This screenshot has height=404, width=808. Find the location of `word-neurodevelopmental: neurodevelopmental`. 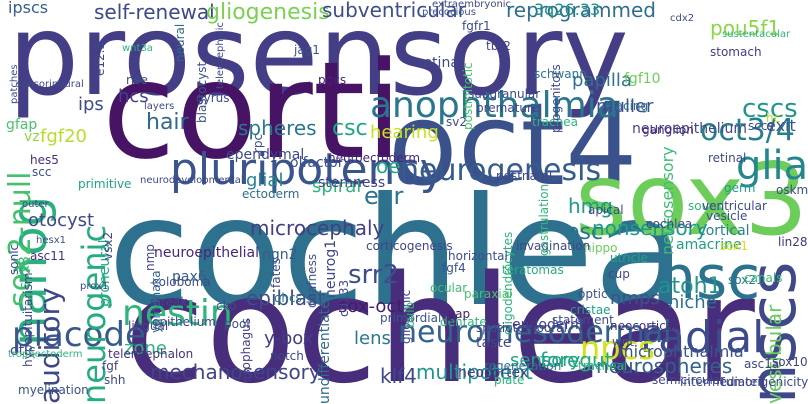

word-neurodevelopmental: neurodevelopmental is located at coordinates (192, 180).